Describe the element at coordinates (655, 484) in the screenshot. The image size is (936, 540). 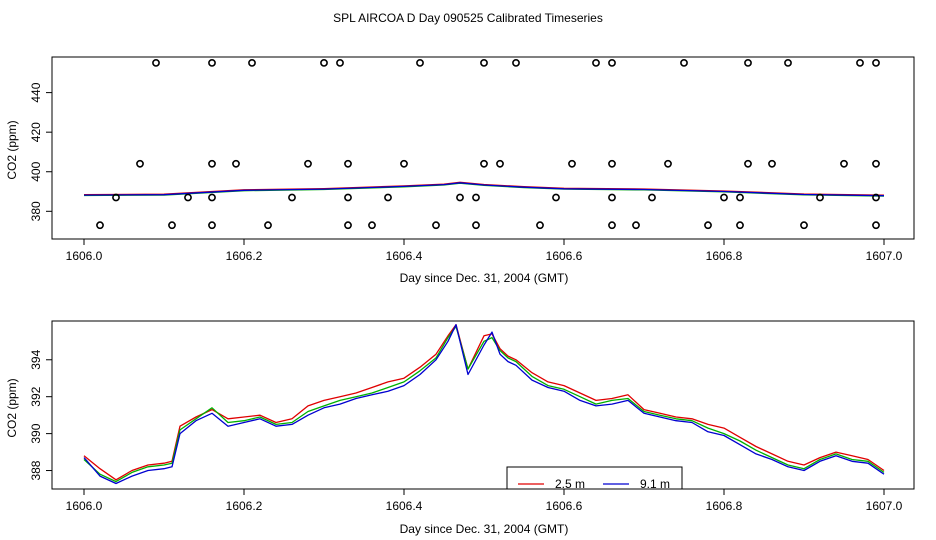
I see `legend-label-9-1m: 9.1 m` at that location.